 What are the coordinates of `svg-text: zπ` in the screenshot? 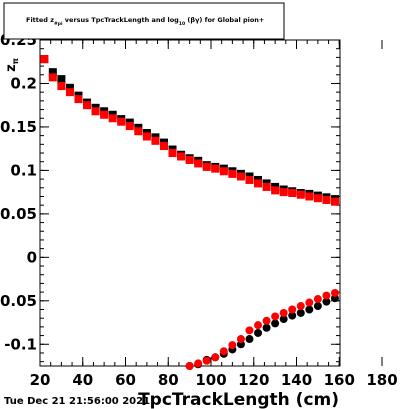 It's located at (12, 65).